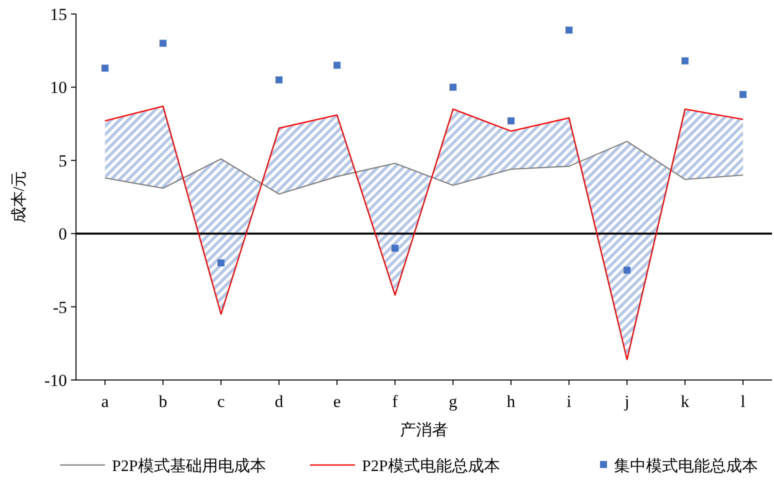  I want to click on x-tick-label: c, so click(221, 401).